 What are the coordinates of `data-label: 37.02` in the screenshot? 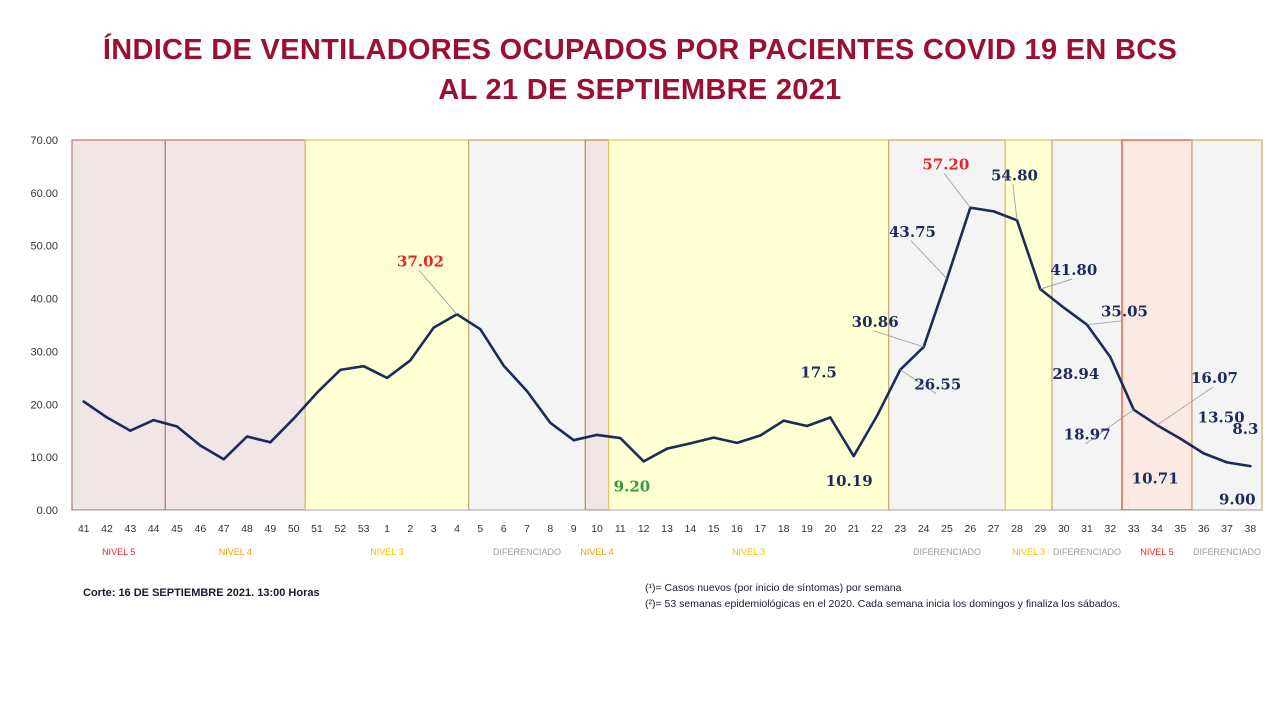 It's located at (420, 261).